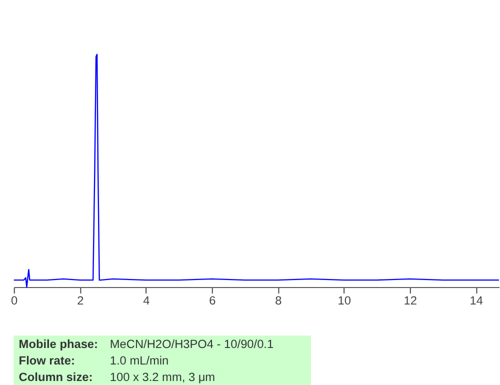  What do you see at coordinates (80, 300) in the screenshot?
I see `x-tick-label: 2` at bounding box center [80, 300].